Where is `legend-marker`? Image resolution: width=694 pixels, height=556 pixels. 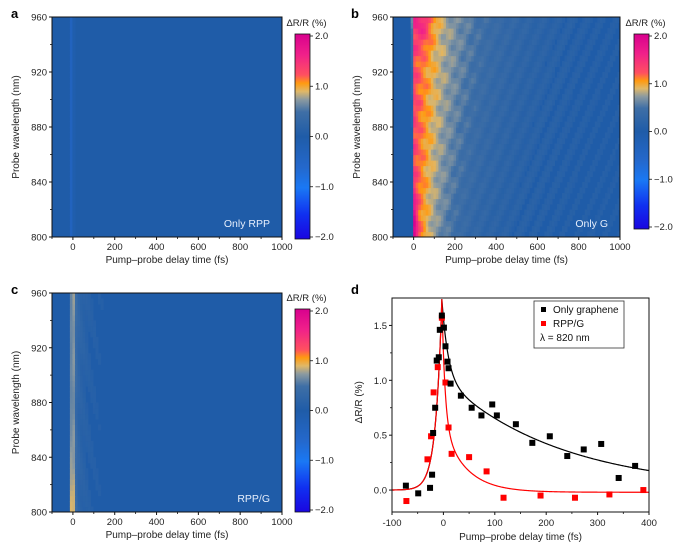
legend-marker is located at coordinates (543, 309).